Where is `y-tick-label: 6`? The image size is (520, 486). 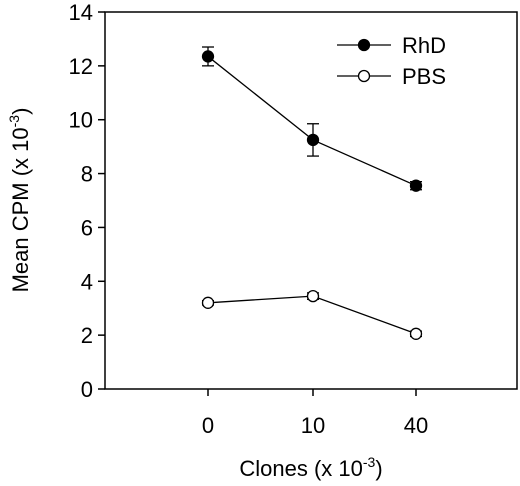
y-tick-label: 6 is located at coordinates (87, 227).